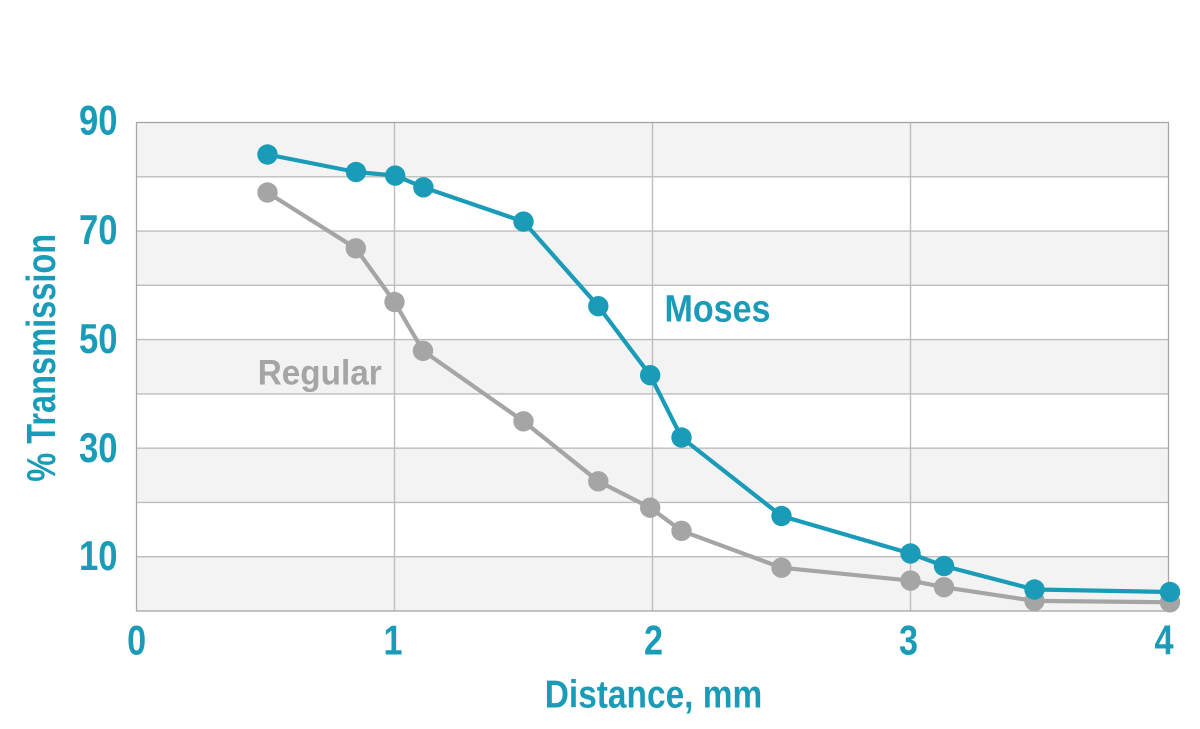  Describe the element at coordinates (718, 310) in the screenshot. I see `svg-text: Moses` at that location.